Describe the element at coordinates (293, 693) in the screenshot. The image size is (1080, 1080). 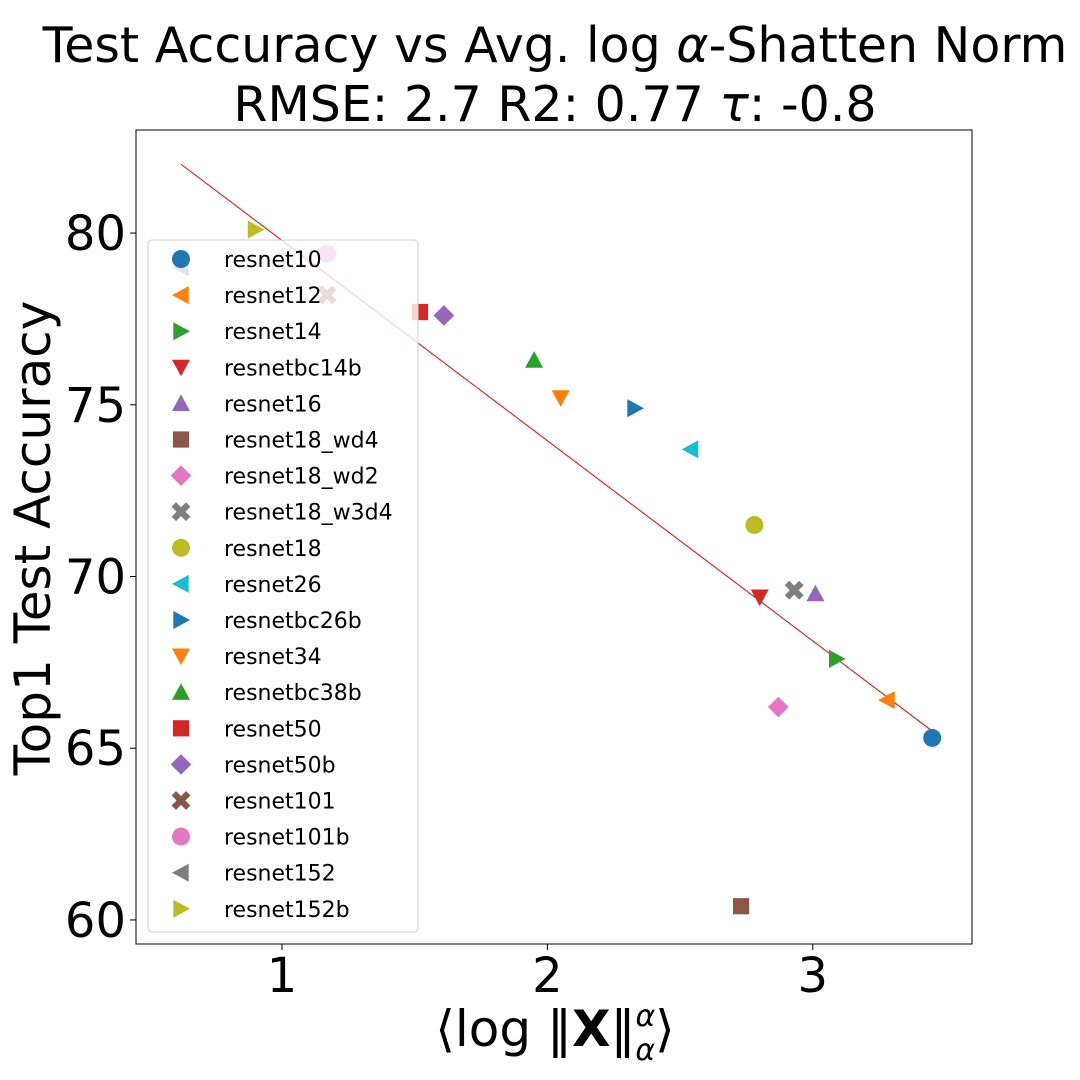
I see `legend-label: resnetbc38b` at that location.